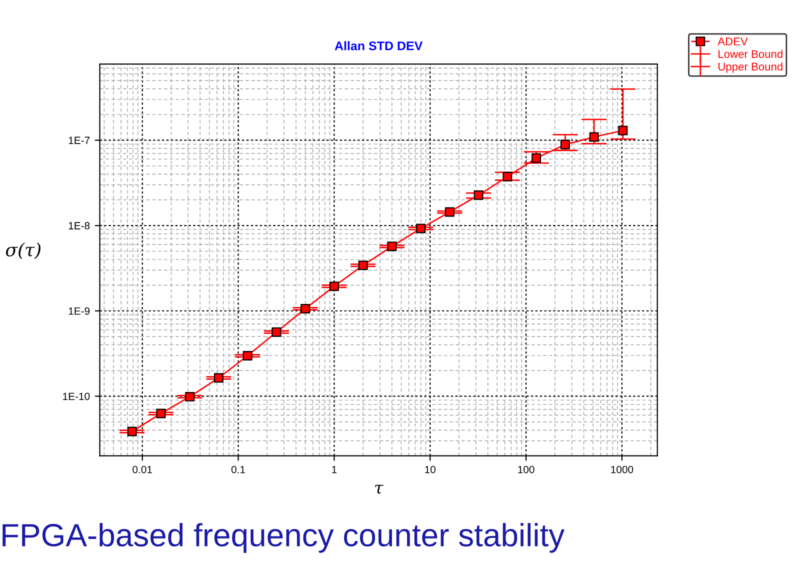 Image resolution: width=792 pixels, height=567 pixels. What do you see at coordinates (23, 251) in the screenshot?
I see `y-axis-title: σ(τ)` at bounding box center [23, 251].